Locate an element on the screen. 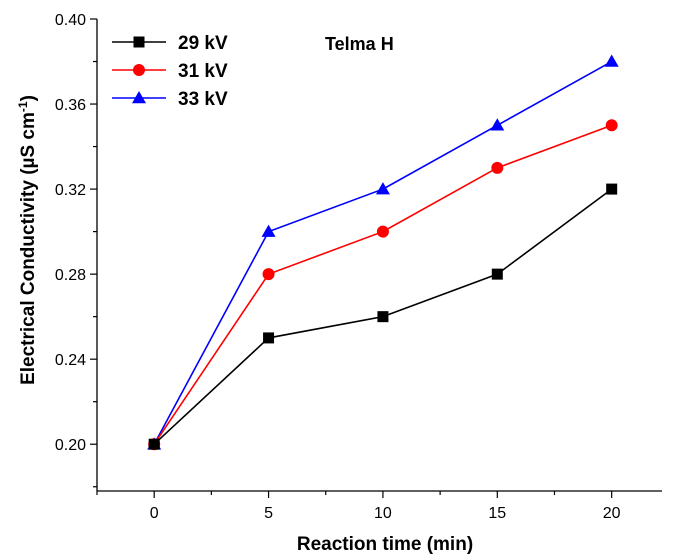 The height and width of the screenshot is (555, 677). legend-label: 31 kV is located at coordinates (203, 71).